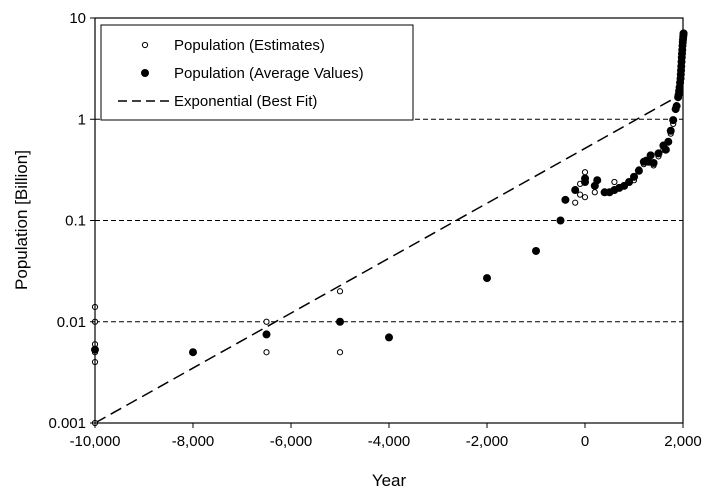 The height and width of the screenshot is (493, 702). I want to click on x-tick-label: -8,000, so click(193, 441).